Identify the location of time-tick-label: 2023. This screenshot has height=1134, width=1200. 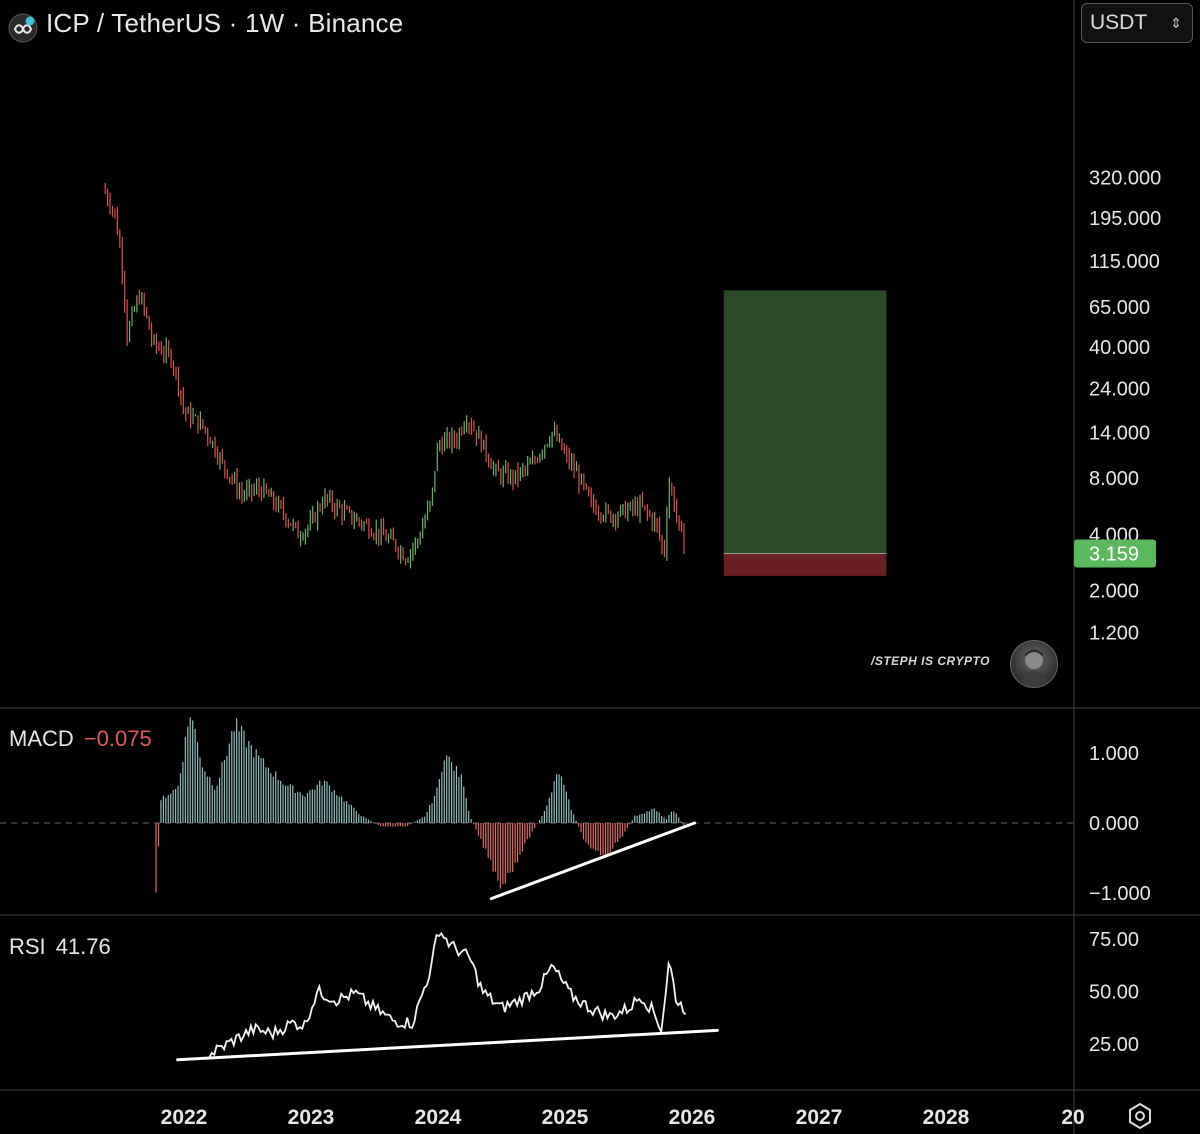
(311, 1117).